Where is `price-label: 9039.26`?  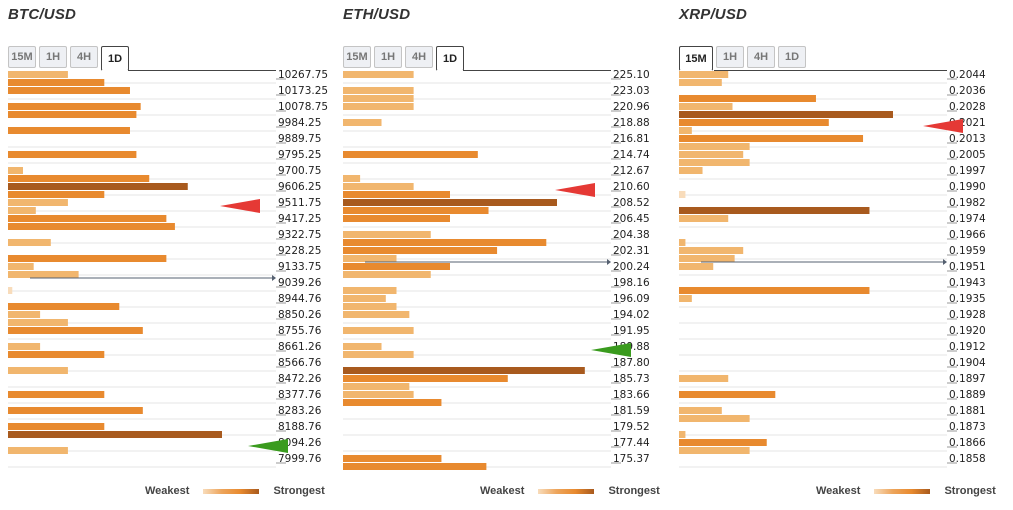
price-label: 9039.26 is located at coordinates (300, 283).